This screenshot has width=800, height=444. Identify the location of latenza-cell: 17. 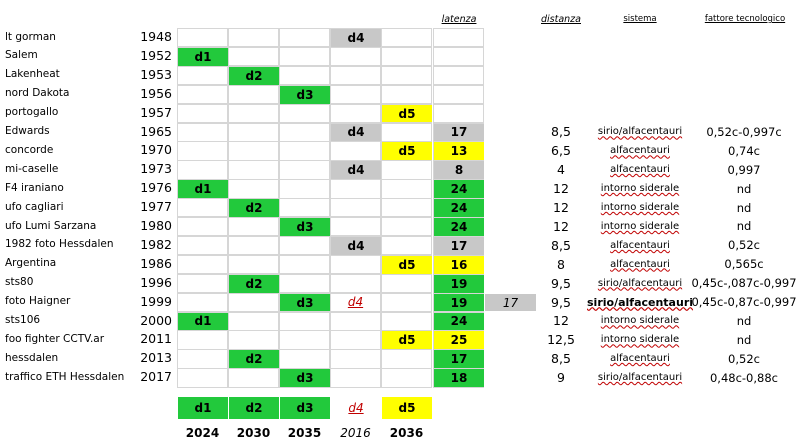
(459, 132).